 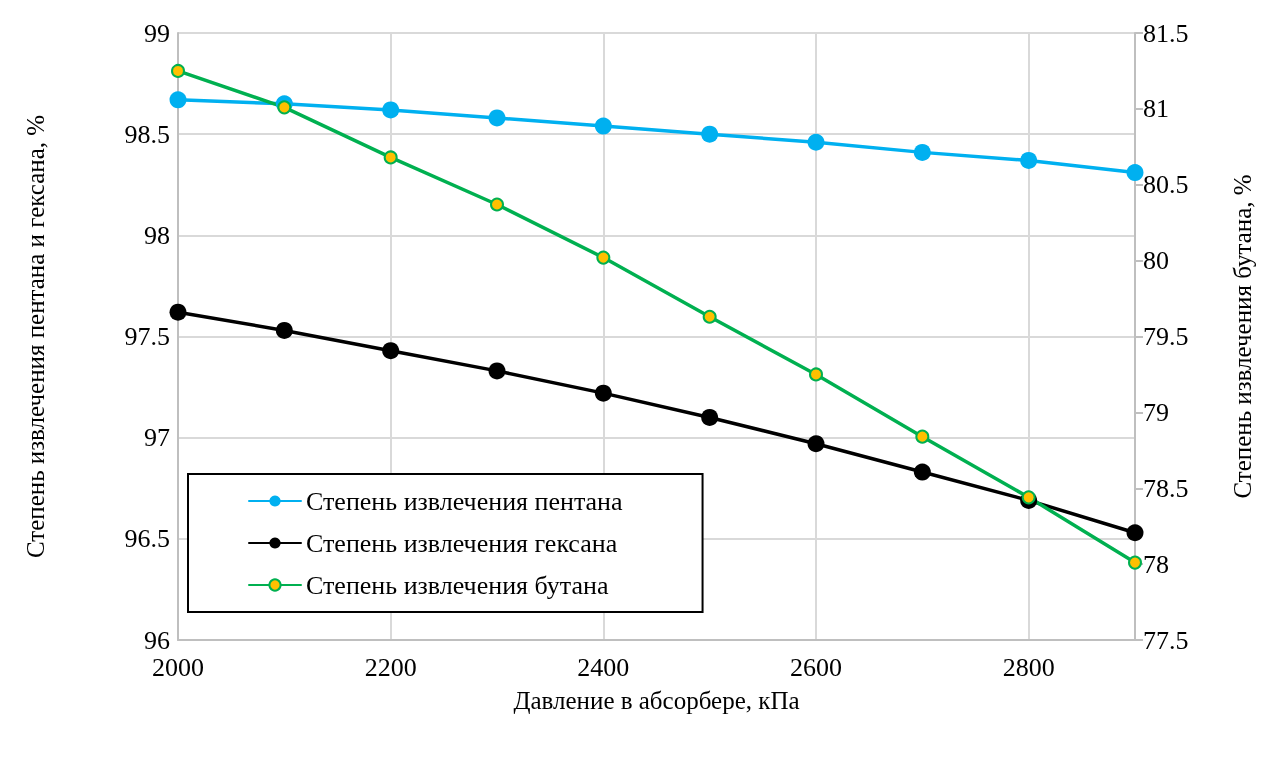 What do you see at coordinates (157, 235) in the screenshot?
I see `y-tick-label: 98` at bounding box center [157, 235].